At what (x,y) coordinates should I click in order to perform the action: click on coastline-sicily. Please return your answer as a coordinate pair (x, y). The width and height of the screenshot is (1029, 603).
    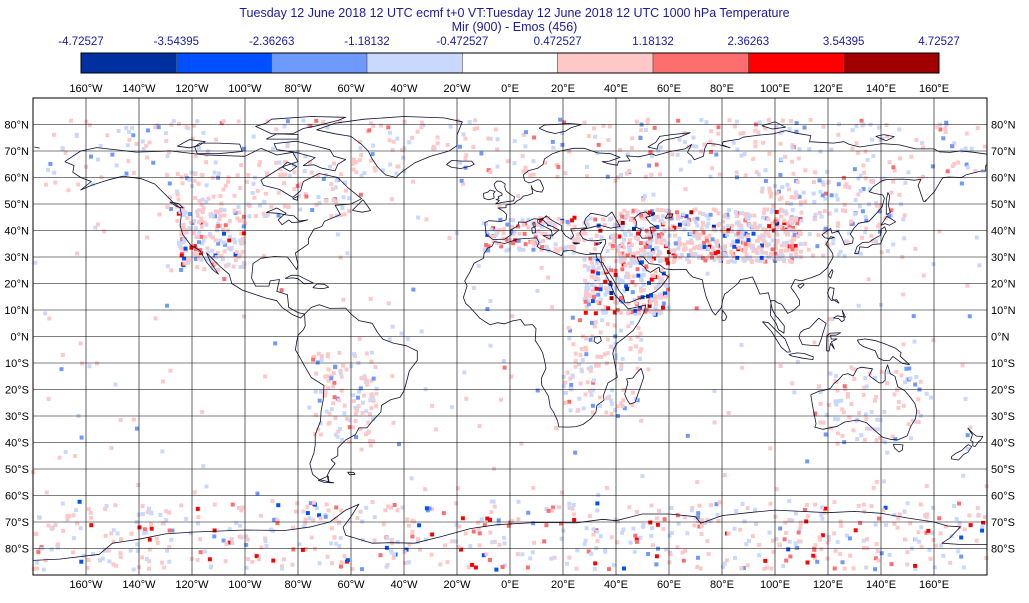
    Looking at the image, I should click on (547, 237).